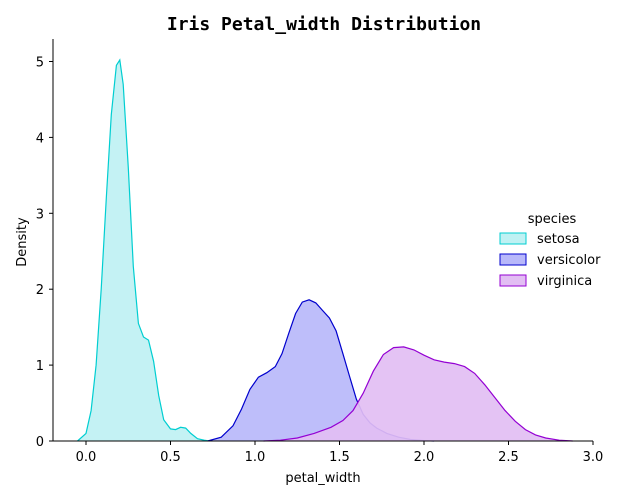 Image resolution: width=617 pixels, height=500 pixels. I want to click on legend-swatch-versicolor, so click(513, 259).